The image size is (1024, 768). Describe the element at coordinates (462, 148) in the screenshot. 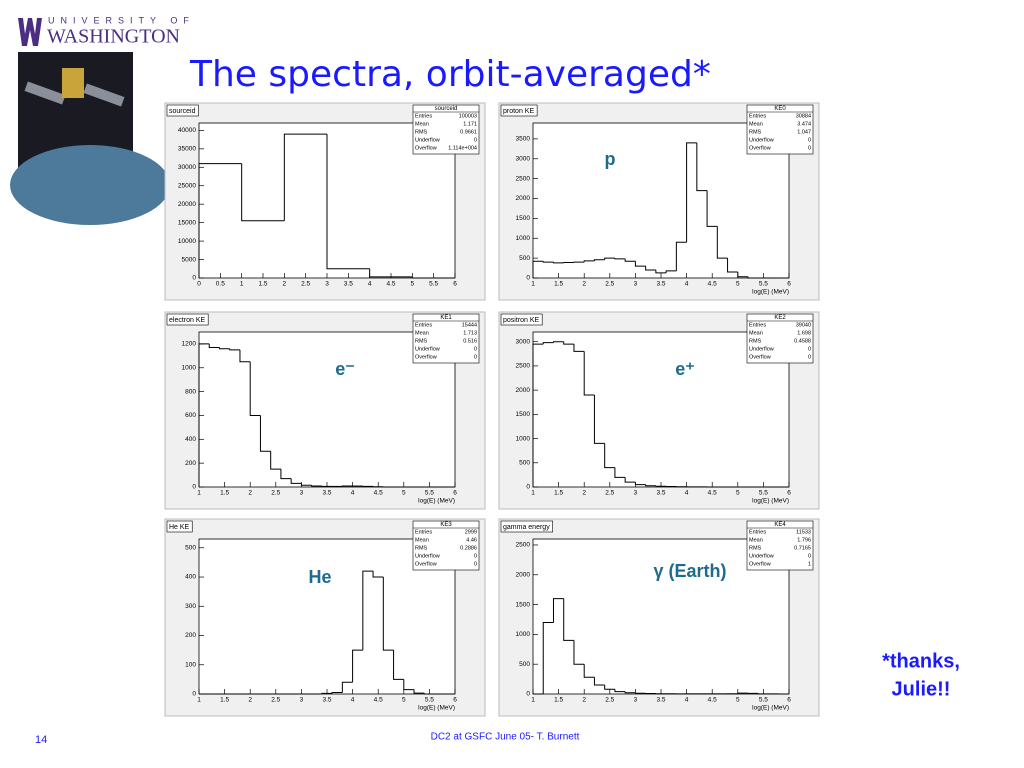

I see `stats-value: 1.114e+004` at that location.